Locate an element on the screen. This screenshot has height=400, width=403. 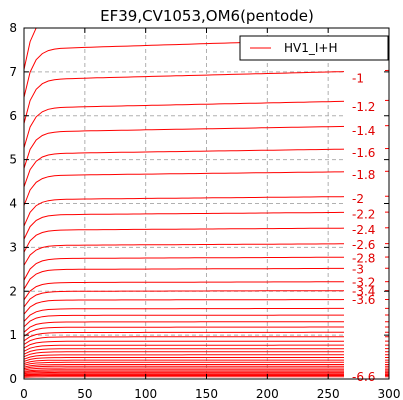
series-label: -2.6 is located at coordinates (363, 245).